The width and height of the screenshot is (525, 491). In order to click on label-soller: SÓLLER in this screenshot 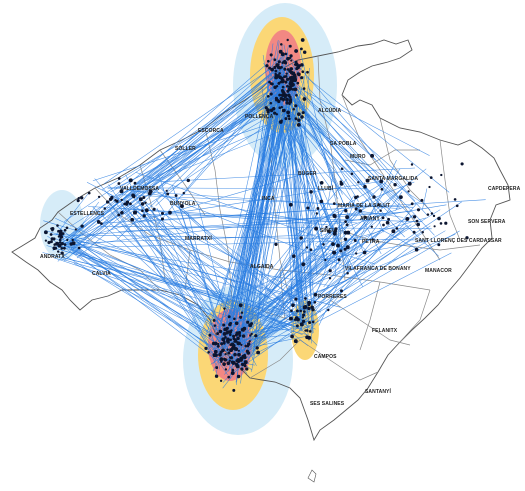, I will do `click(185, 148)`.